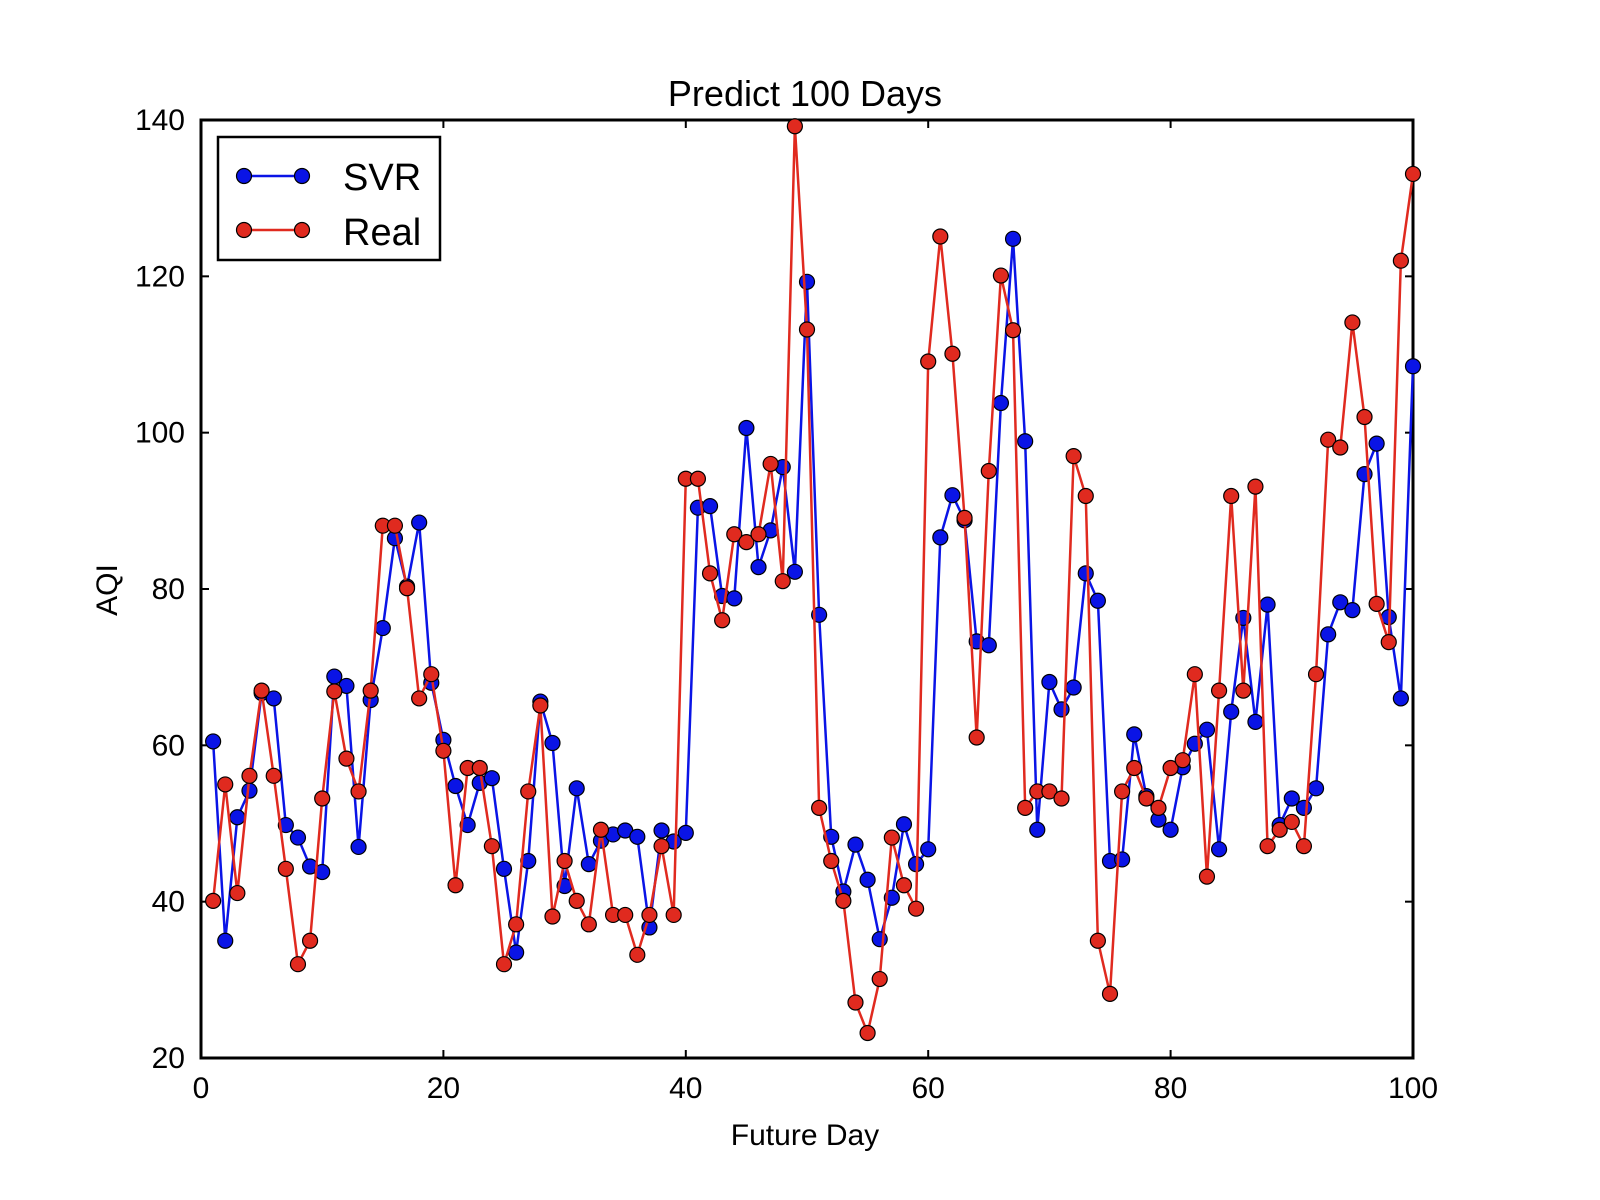 The width and height of the screenshot is (1600, 1200). What do you see at coordinates (168, 589) in the screenshot?
I see `y-tick-label: 80` at bounding box center [168, 589].